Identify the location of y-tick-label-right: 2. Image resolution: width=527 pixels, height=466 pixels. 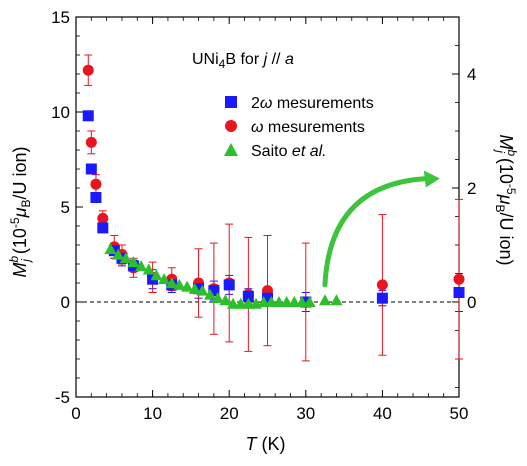
(471, 188).